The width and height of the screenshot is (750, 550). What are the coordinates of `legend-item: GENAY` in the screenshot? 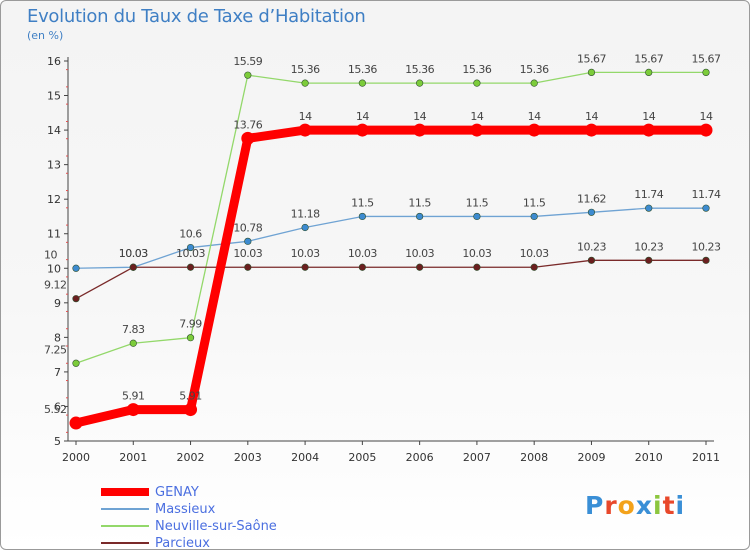 It's located at (231, 492).